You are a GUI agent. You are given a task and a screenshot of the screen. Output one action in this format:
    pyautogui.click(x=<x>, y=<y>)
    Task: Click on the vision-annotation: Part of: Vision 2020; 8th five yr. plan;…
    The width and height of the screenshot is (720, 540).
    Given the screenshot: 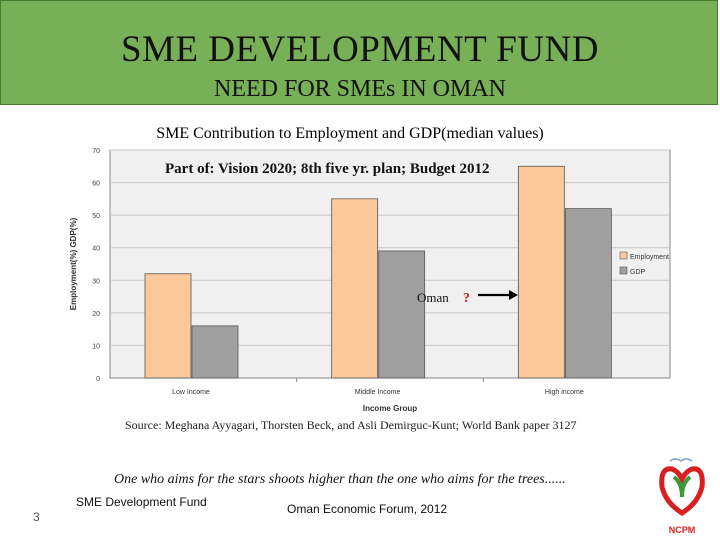 What is the action you would take?
    pyautogui.click(x=327, y=169)
    